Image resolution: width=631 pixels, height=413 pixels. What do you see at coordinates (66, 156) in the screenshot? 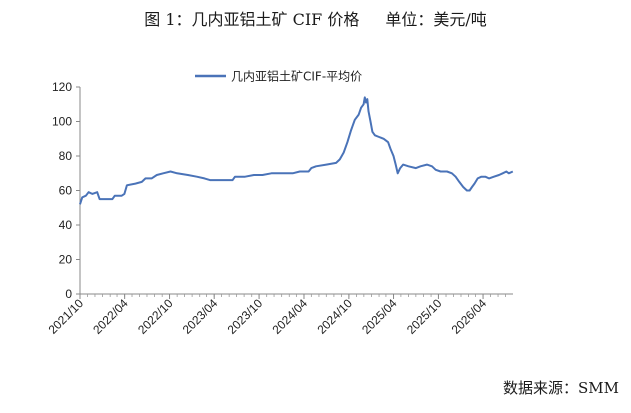
I see `y-tick-label: 80` at bounding box center [66, 156].